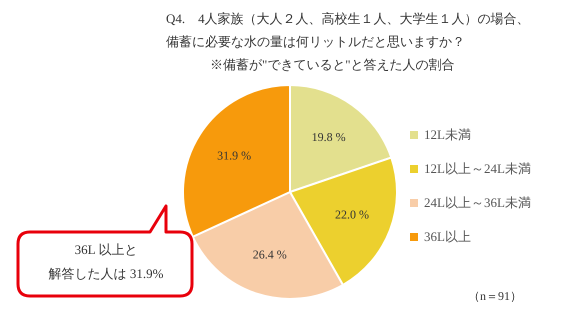 The height and width of the screenshot is (326, 578). Describe the element at coordinates (329, 137) in the screenshot. I see `data-label: 19.8 %` at that location.